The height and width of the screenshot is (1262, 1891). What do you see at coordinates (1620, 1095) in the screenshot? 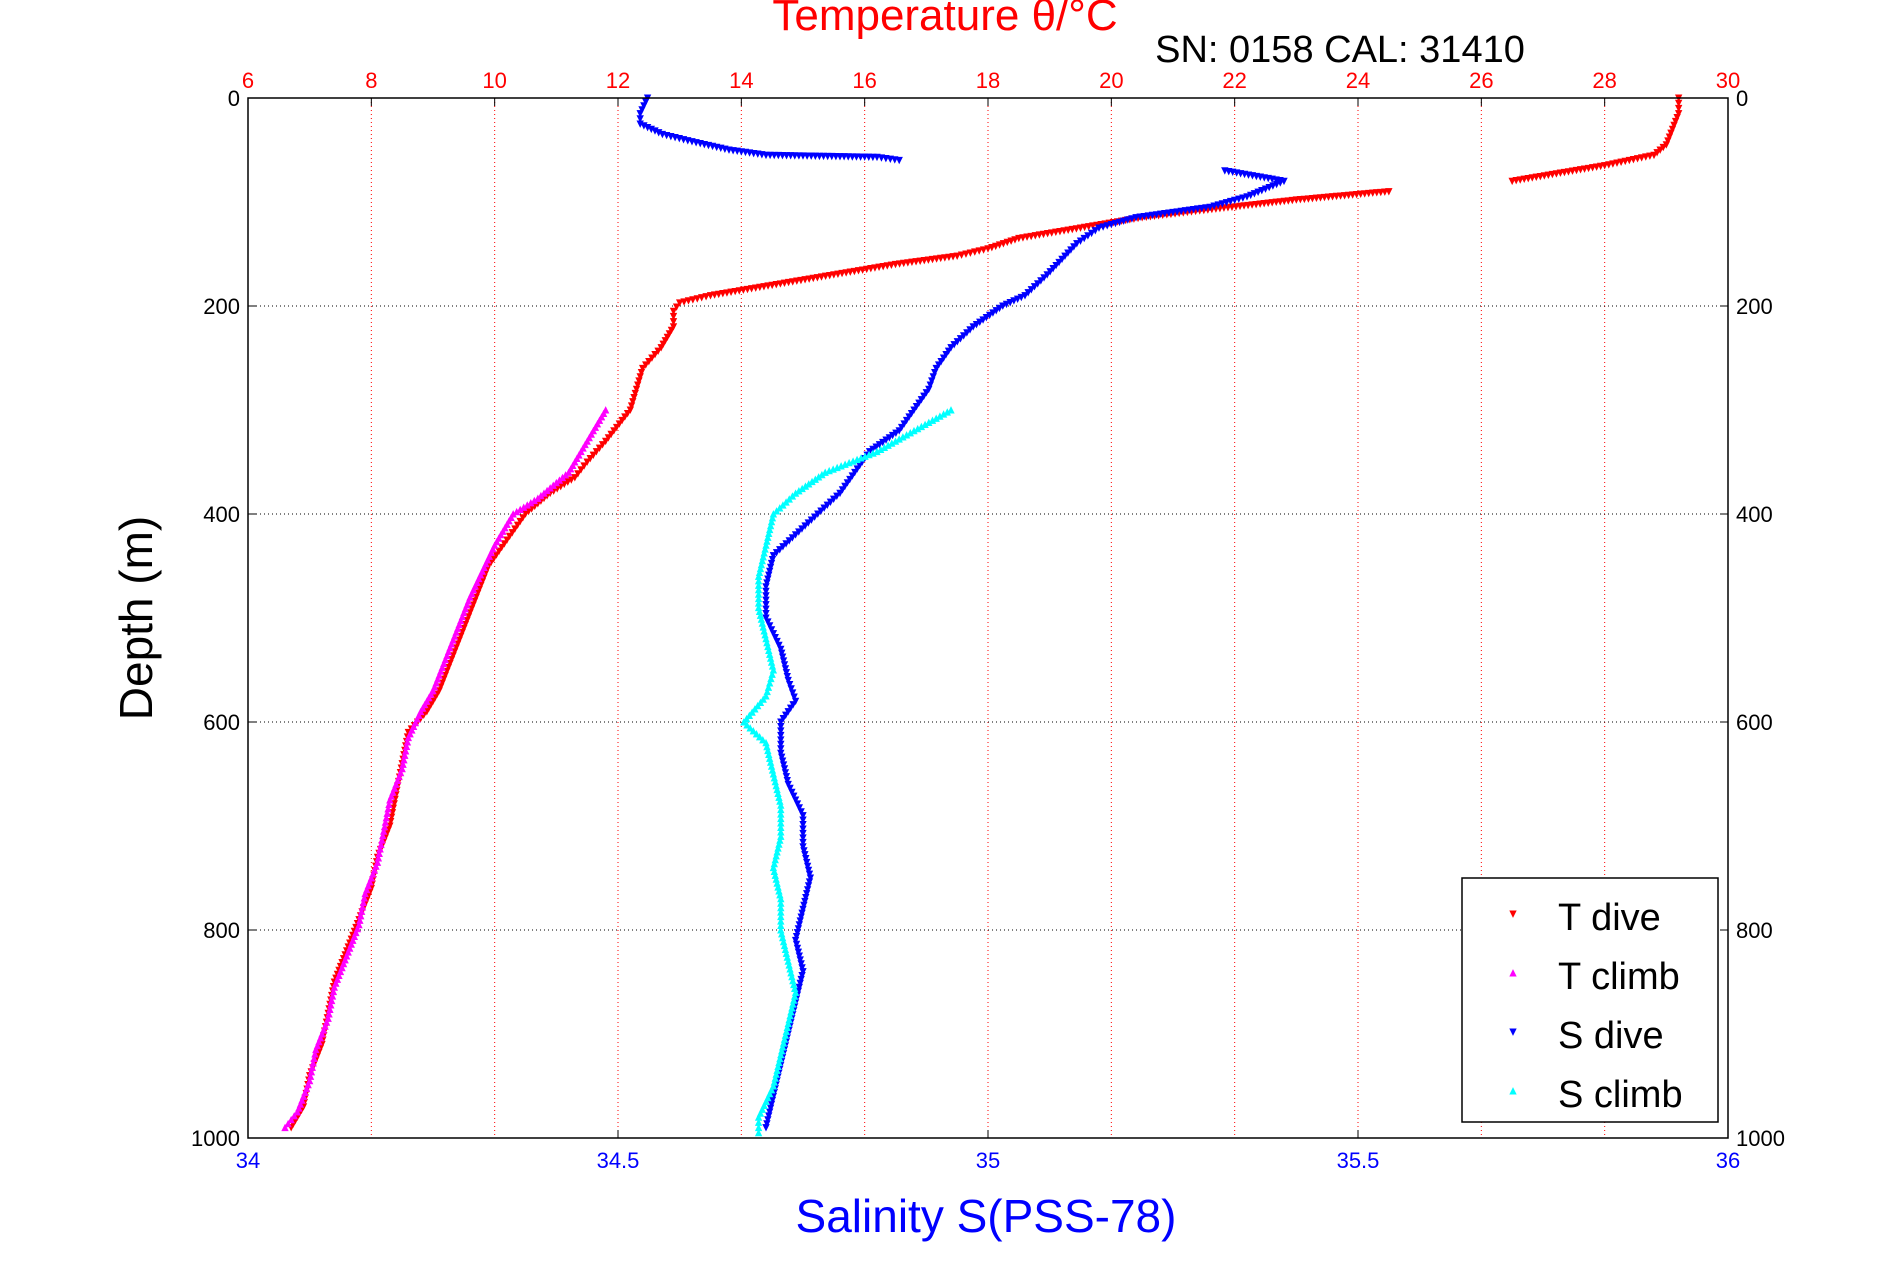
I see `legend-label-s-climb: S climb` at bounding box center [1620, 1095].